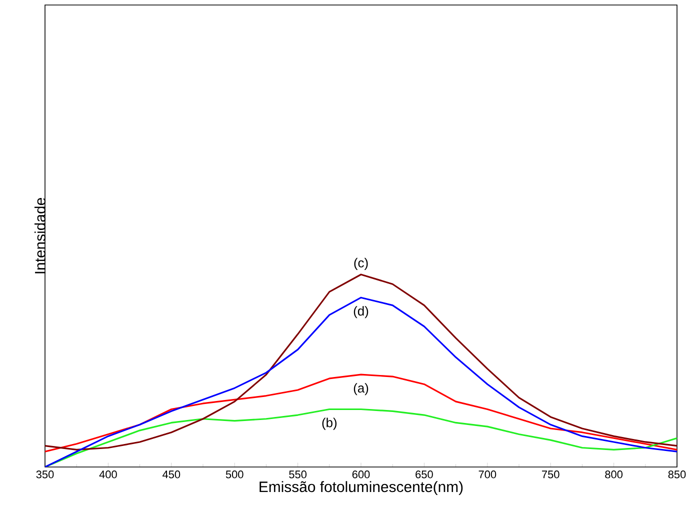 This screenshot has height=532, width=693. I want to click on x-tick-label: 700, so click(487, 474).